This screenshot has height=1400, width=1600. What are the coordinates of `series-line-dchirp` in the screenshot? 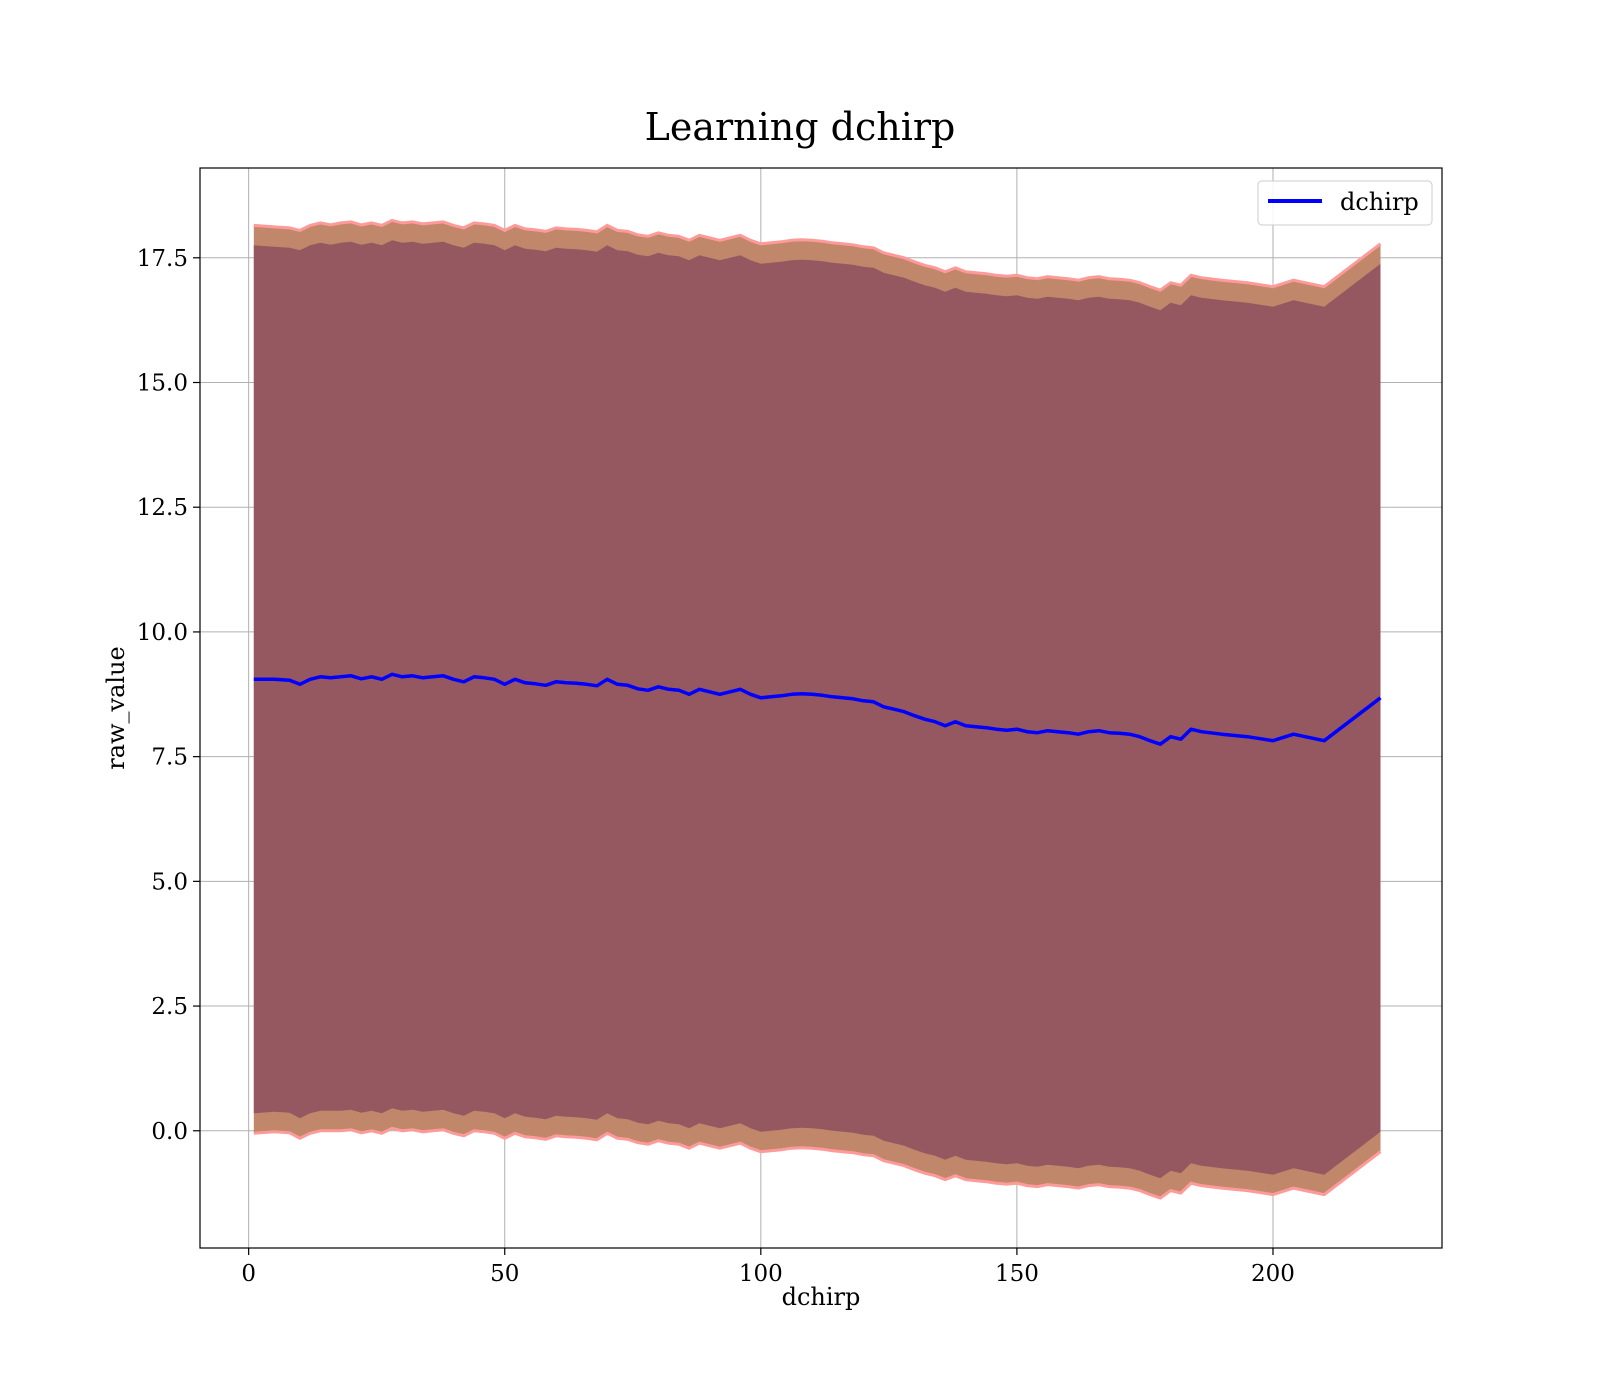 It's located at (817, 709).